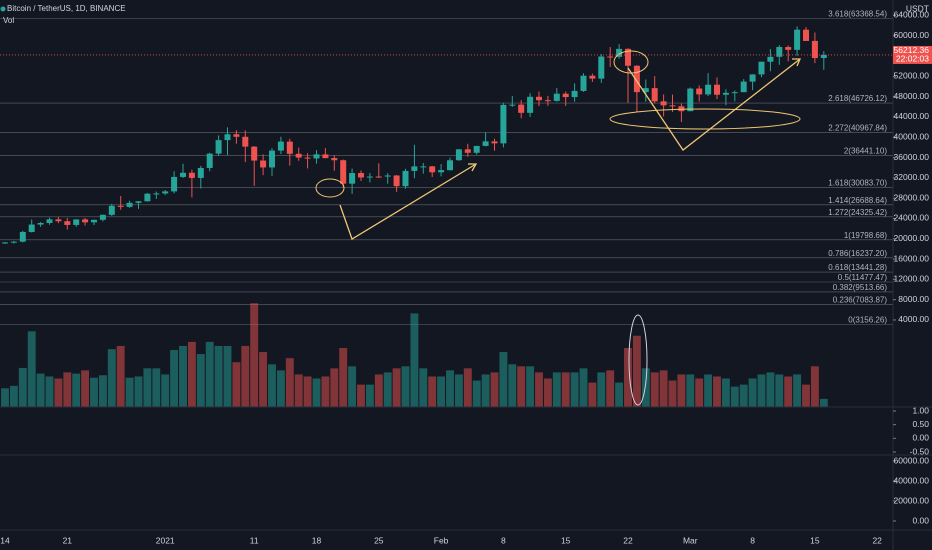 The image size is (932, 550). What do you see at coordinates (863, 277) in the screenshot?
I see `fib-label: 0.5(11477.47)` at bounding box center [863, 277].